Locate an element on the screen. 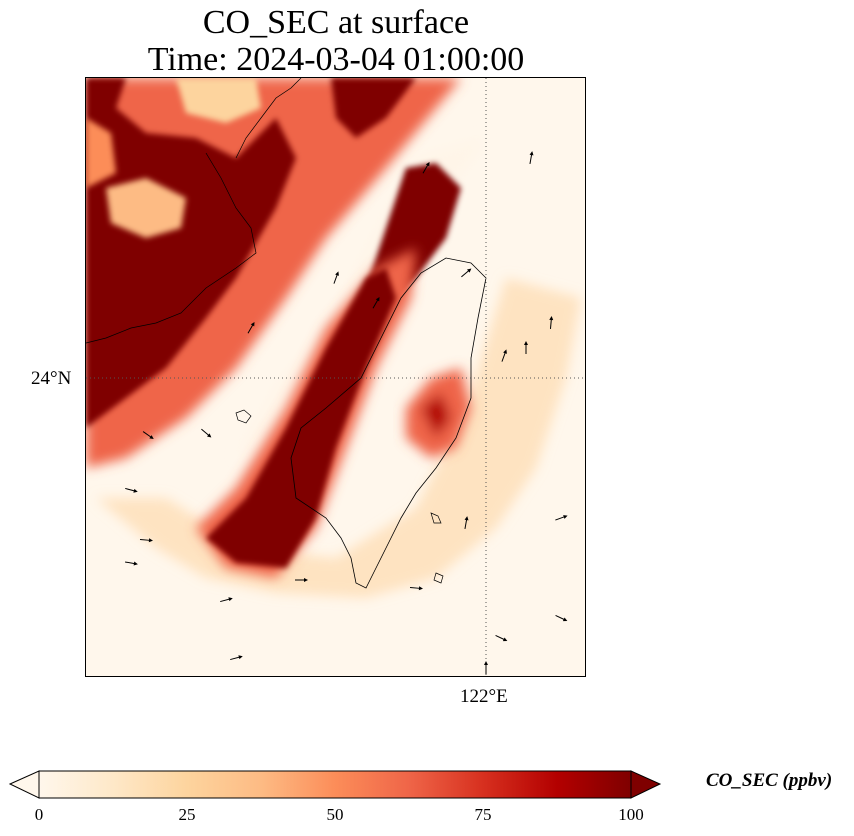 This screenshot has width=854, height=836. nw-plume-pale-patch is located at coordinates (173, 158).